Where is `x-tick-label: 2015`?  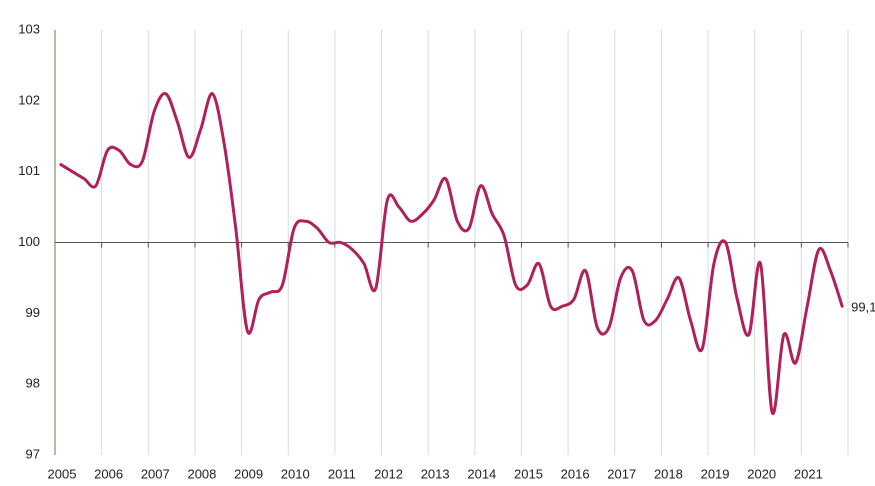 x-tick-label: 2015 is located at coordinates (528, 473).